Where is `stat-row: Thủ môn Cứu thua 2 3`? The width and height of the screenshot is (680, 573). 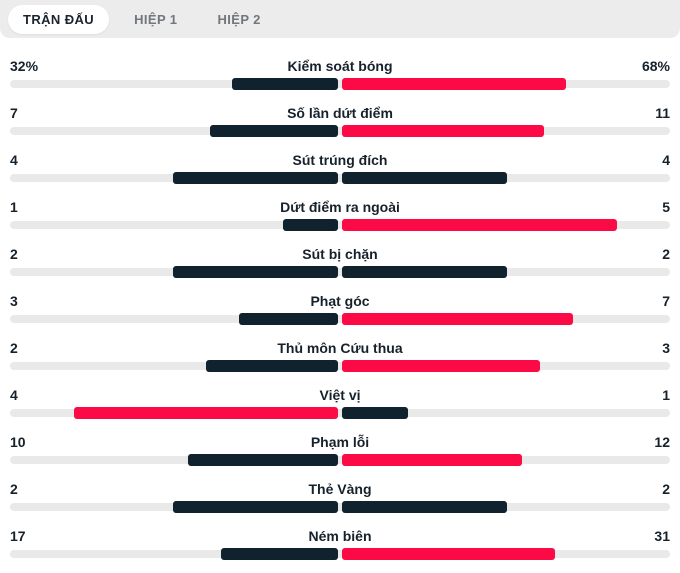 stat-row: Thủ môn Cứu thua 2 3 is located at coordinates (340, 353).